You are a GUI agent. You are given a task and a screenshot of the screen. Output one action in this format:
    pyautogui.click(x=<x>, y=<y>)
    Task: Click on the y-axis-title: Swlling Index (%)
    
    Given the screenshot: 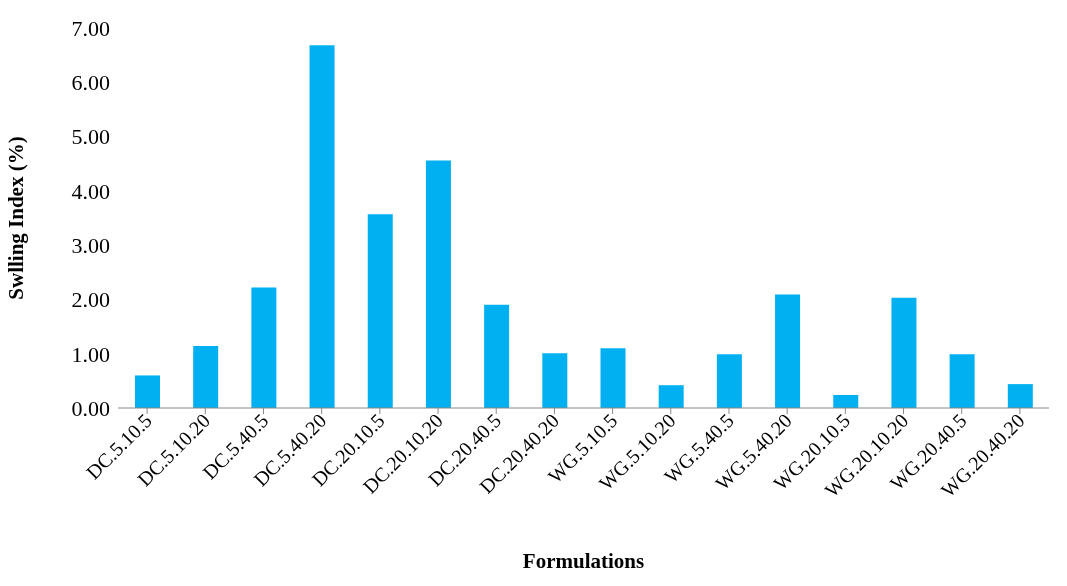 What is the action you would take?
    pyautogui.click(x=16, y=218)
    